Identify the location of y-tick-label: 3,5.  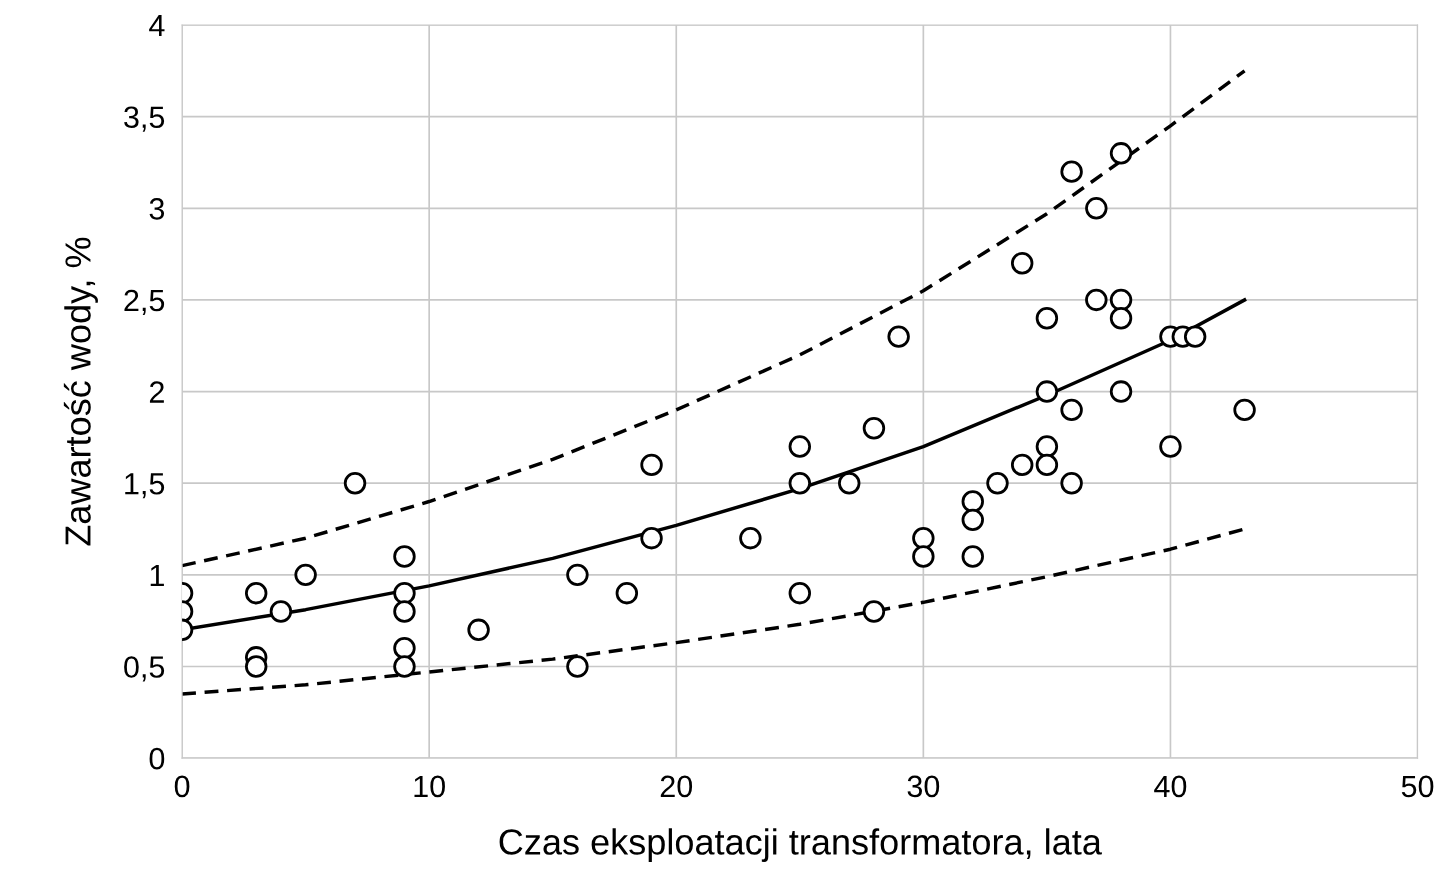
(144, 119).